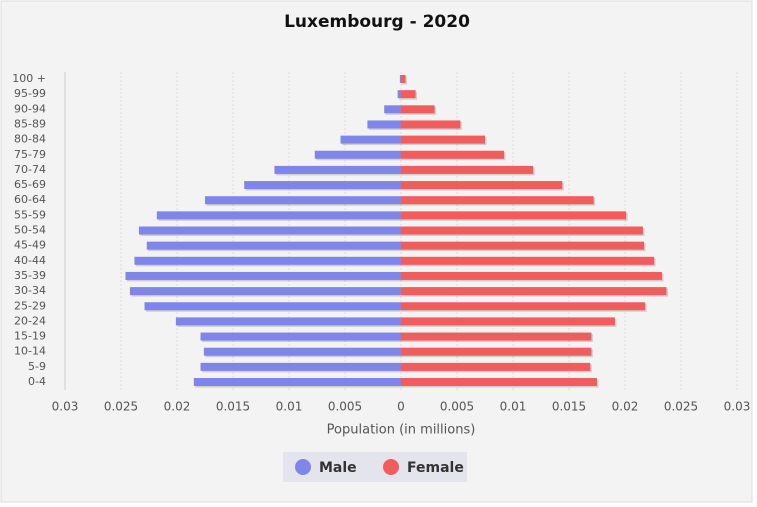  What do you see at coordinates (37, 366) in the screenshot?
I see `y-tick-label: 5-9` at bounding box center [37, 366].